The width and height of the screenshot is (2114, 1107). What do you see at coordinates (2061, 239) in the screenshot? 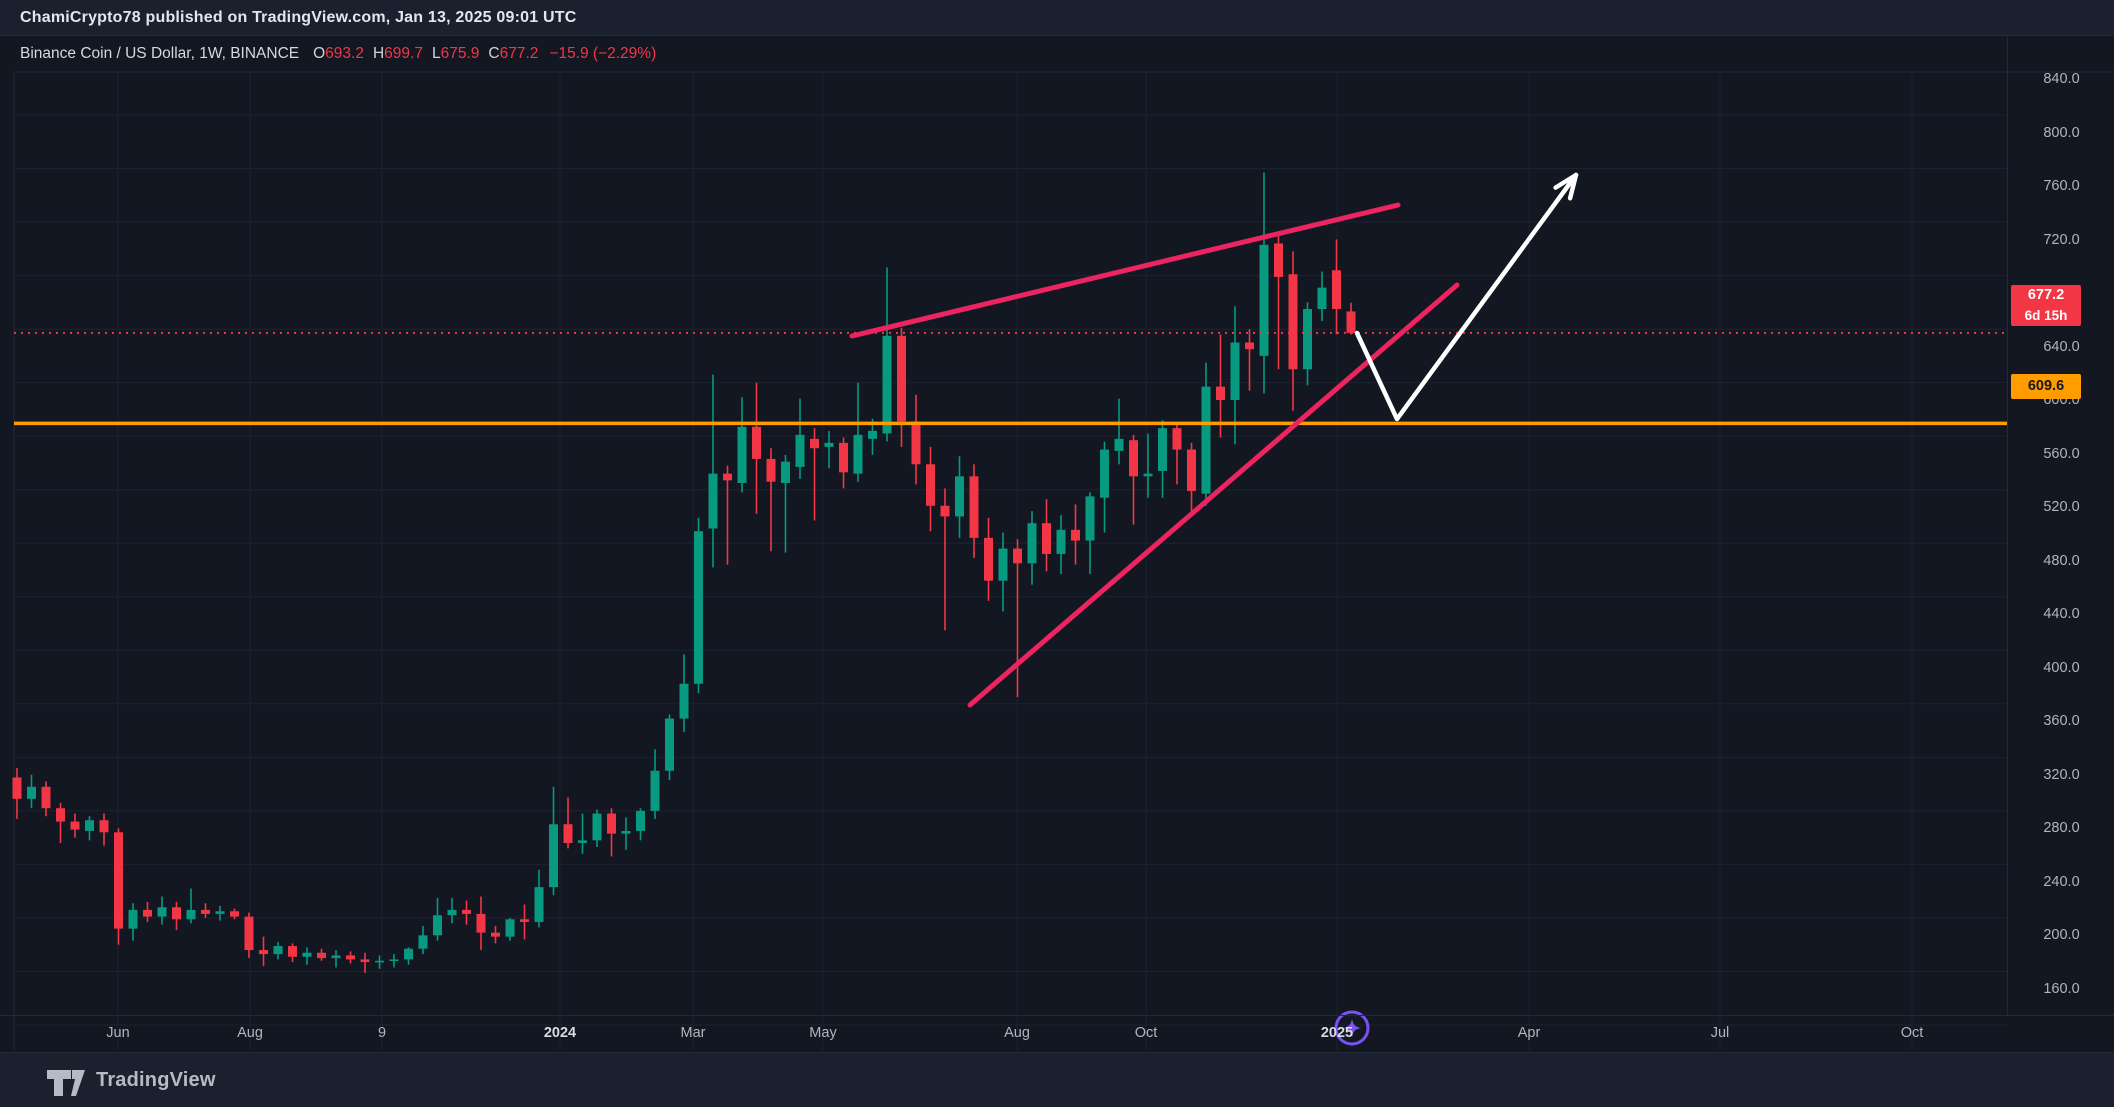
I see `price-axis-label: 720.0` at bounding box center [2061, 239].